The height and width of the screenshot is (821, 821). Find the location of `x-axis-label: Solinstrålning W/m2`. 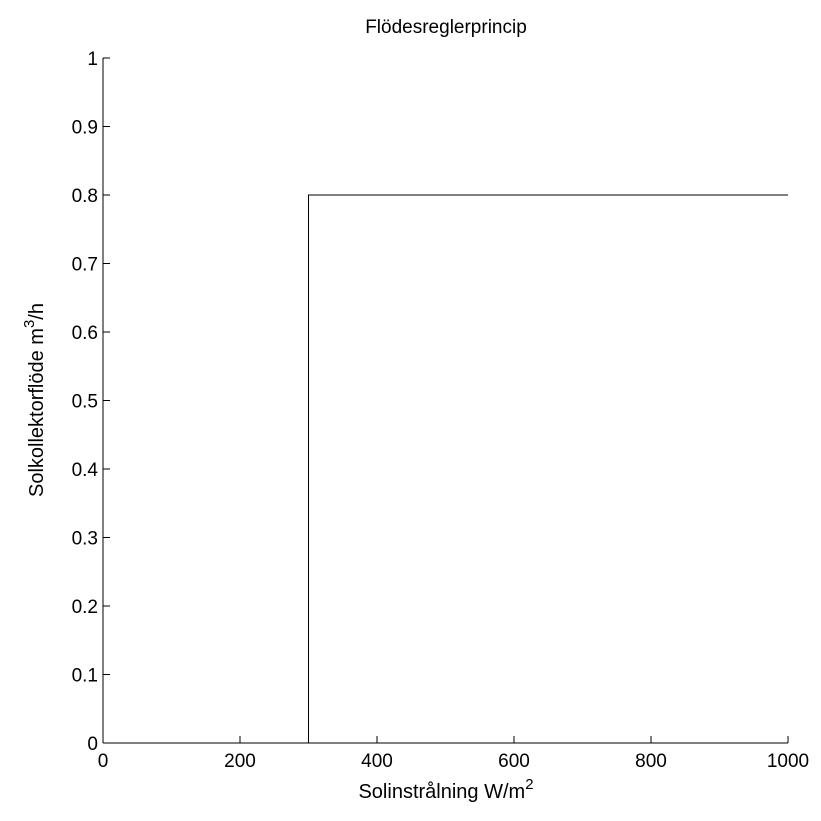

x-axis-label: Solinstrålning W/m2 is located at coordinates (445, 789).